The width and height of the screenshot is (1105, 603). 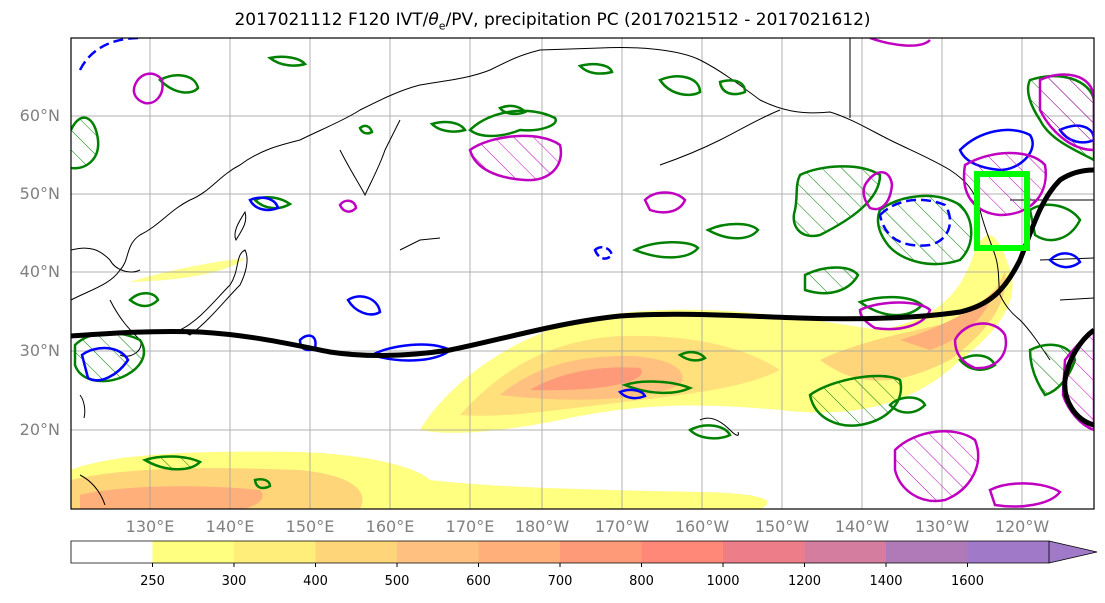 What do you see at coordinates (1073, 552) in the screenshot?
I see `colorbar-extend-arrow` at bounding box center [1073, 552].